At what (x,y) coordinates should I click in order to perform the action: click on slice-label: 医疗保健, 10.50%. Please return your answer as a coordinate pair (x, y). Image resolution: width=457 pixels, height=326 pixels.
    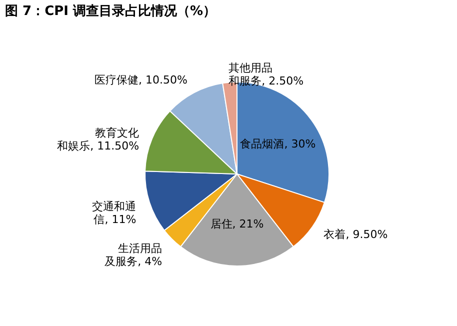
    Looking at the image, I should click on (141, 79).